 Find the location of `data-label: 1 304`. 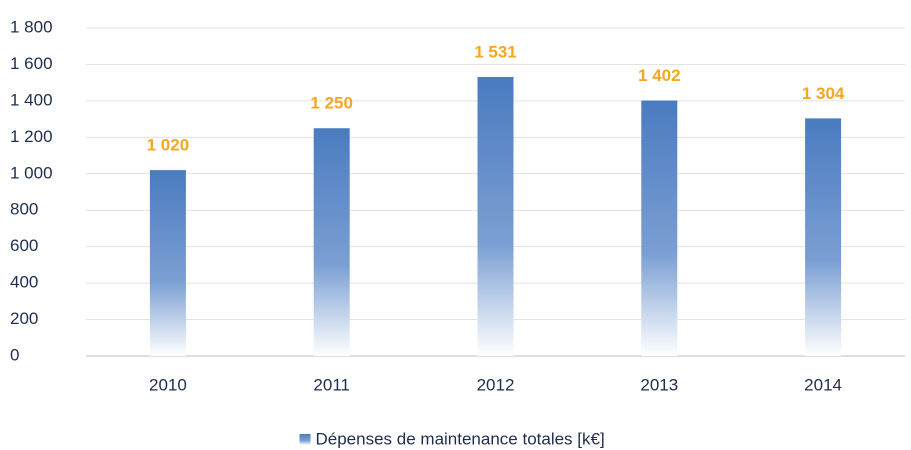

data-label: 1 304 is located at coordinates (823, 93).